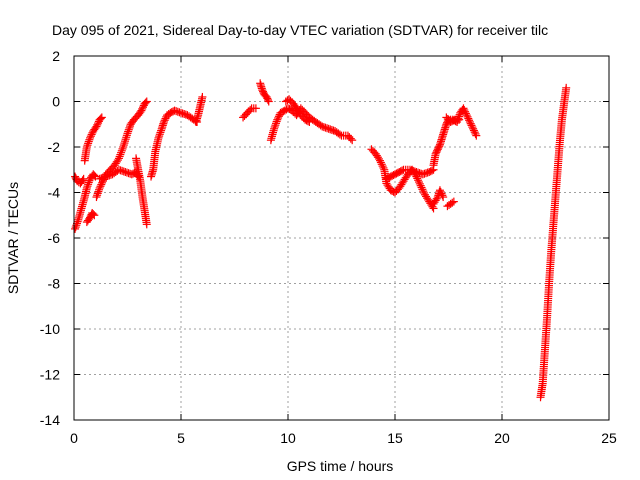 The width and height of the screenshot is (640, 480). I want to click on y-tick-labels: 2 0 -2 -4 -6 -8 -10 -12 -14, so click(50, 238).